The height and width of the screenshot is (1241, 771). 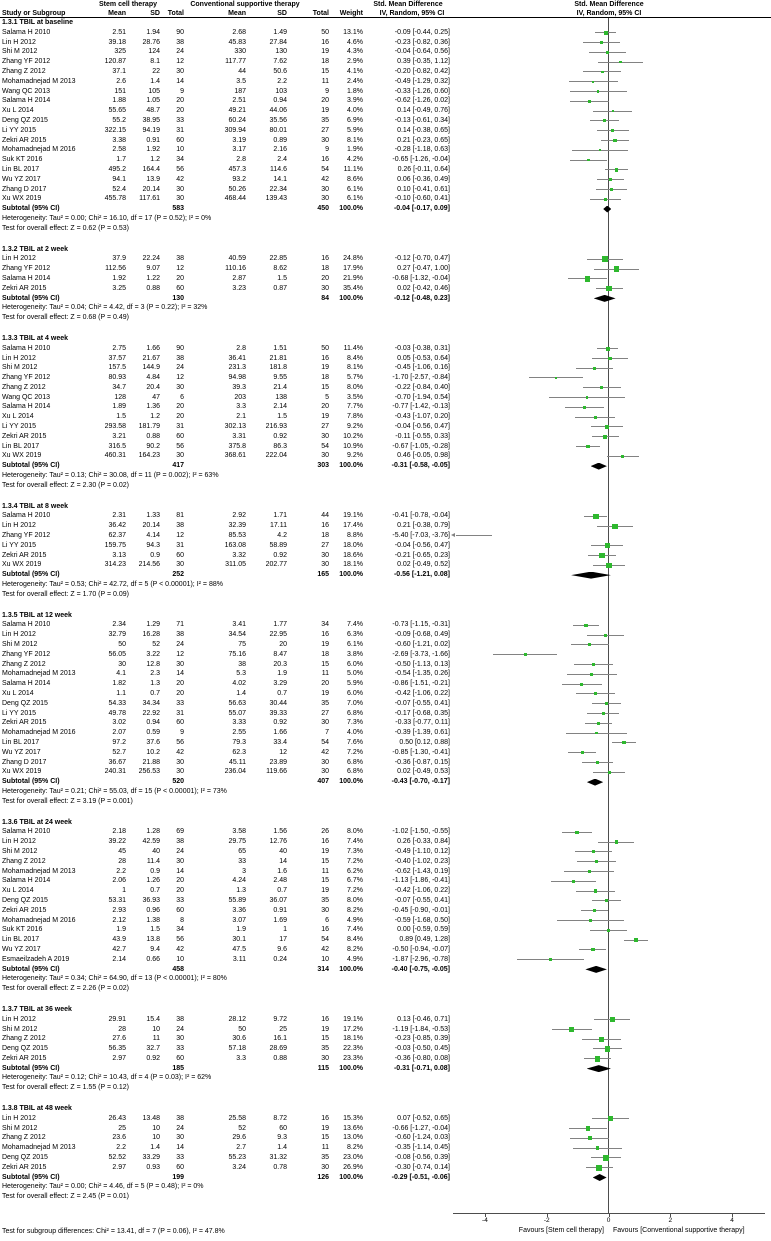 What do you see at coordinates (280, 684) in the screenshot?
I see `cell-sd-conv: 3.29` at bounding box center [280, 684].